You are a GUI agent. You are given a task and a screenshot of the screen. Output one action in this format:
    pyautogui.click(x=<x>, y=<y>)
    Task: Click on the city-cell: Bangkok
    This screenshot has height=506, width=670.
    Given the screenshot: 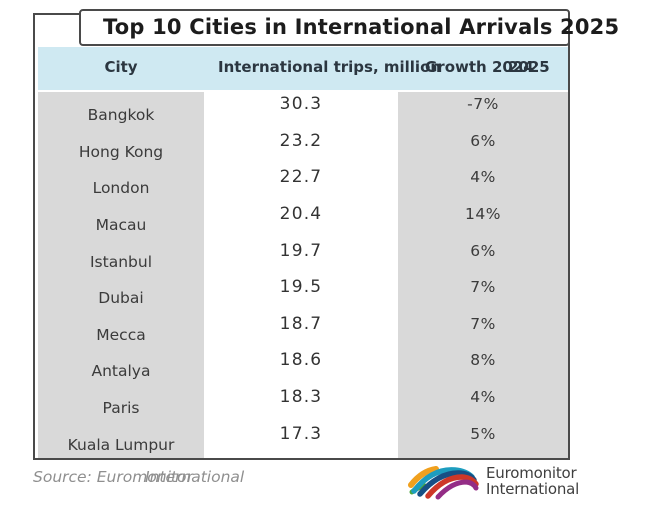 What is the action you would take?
    pyautogui.click(x=121, y=110)
    